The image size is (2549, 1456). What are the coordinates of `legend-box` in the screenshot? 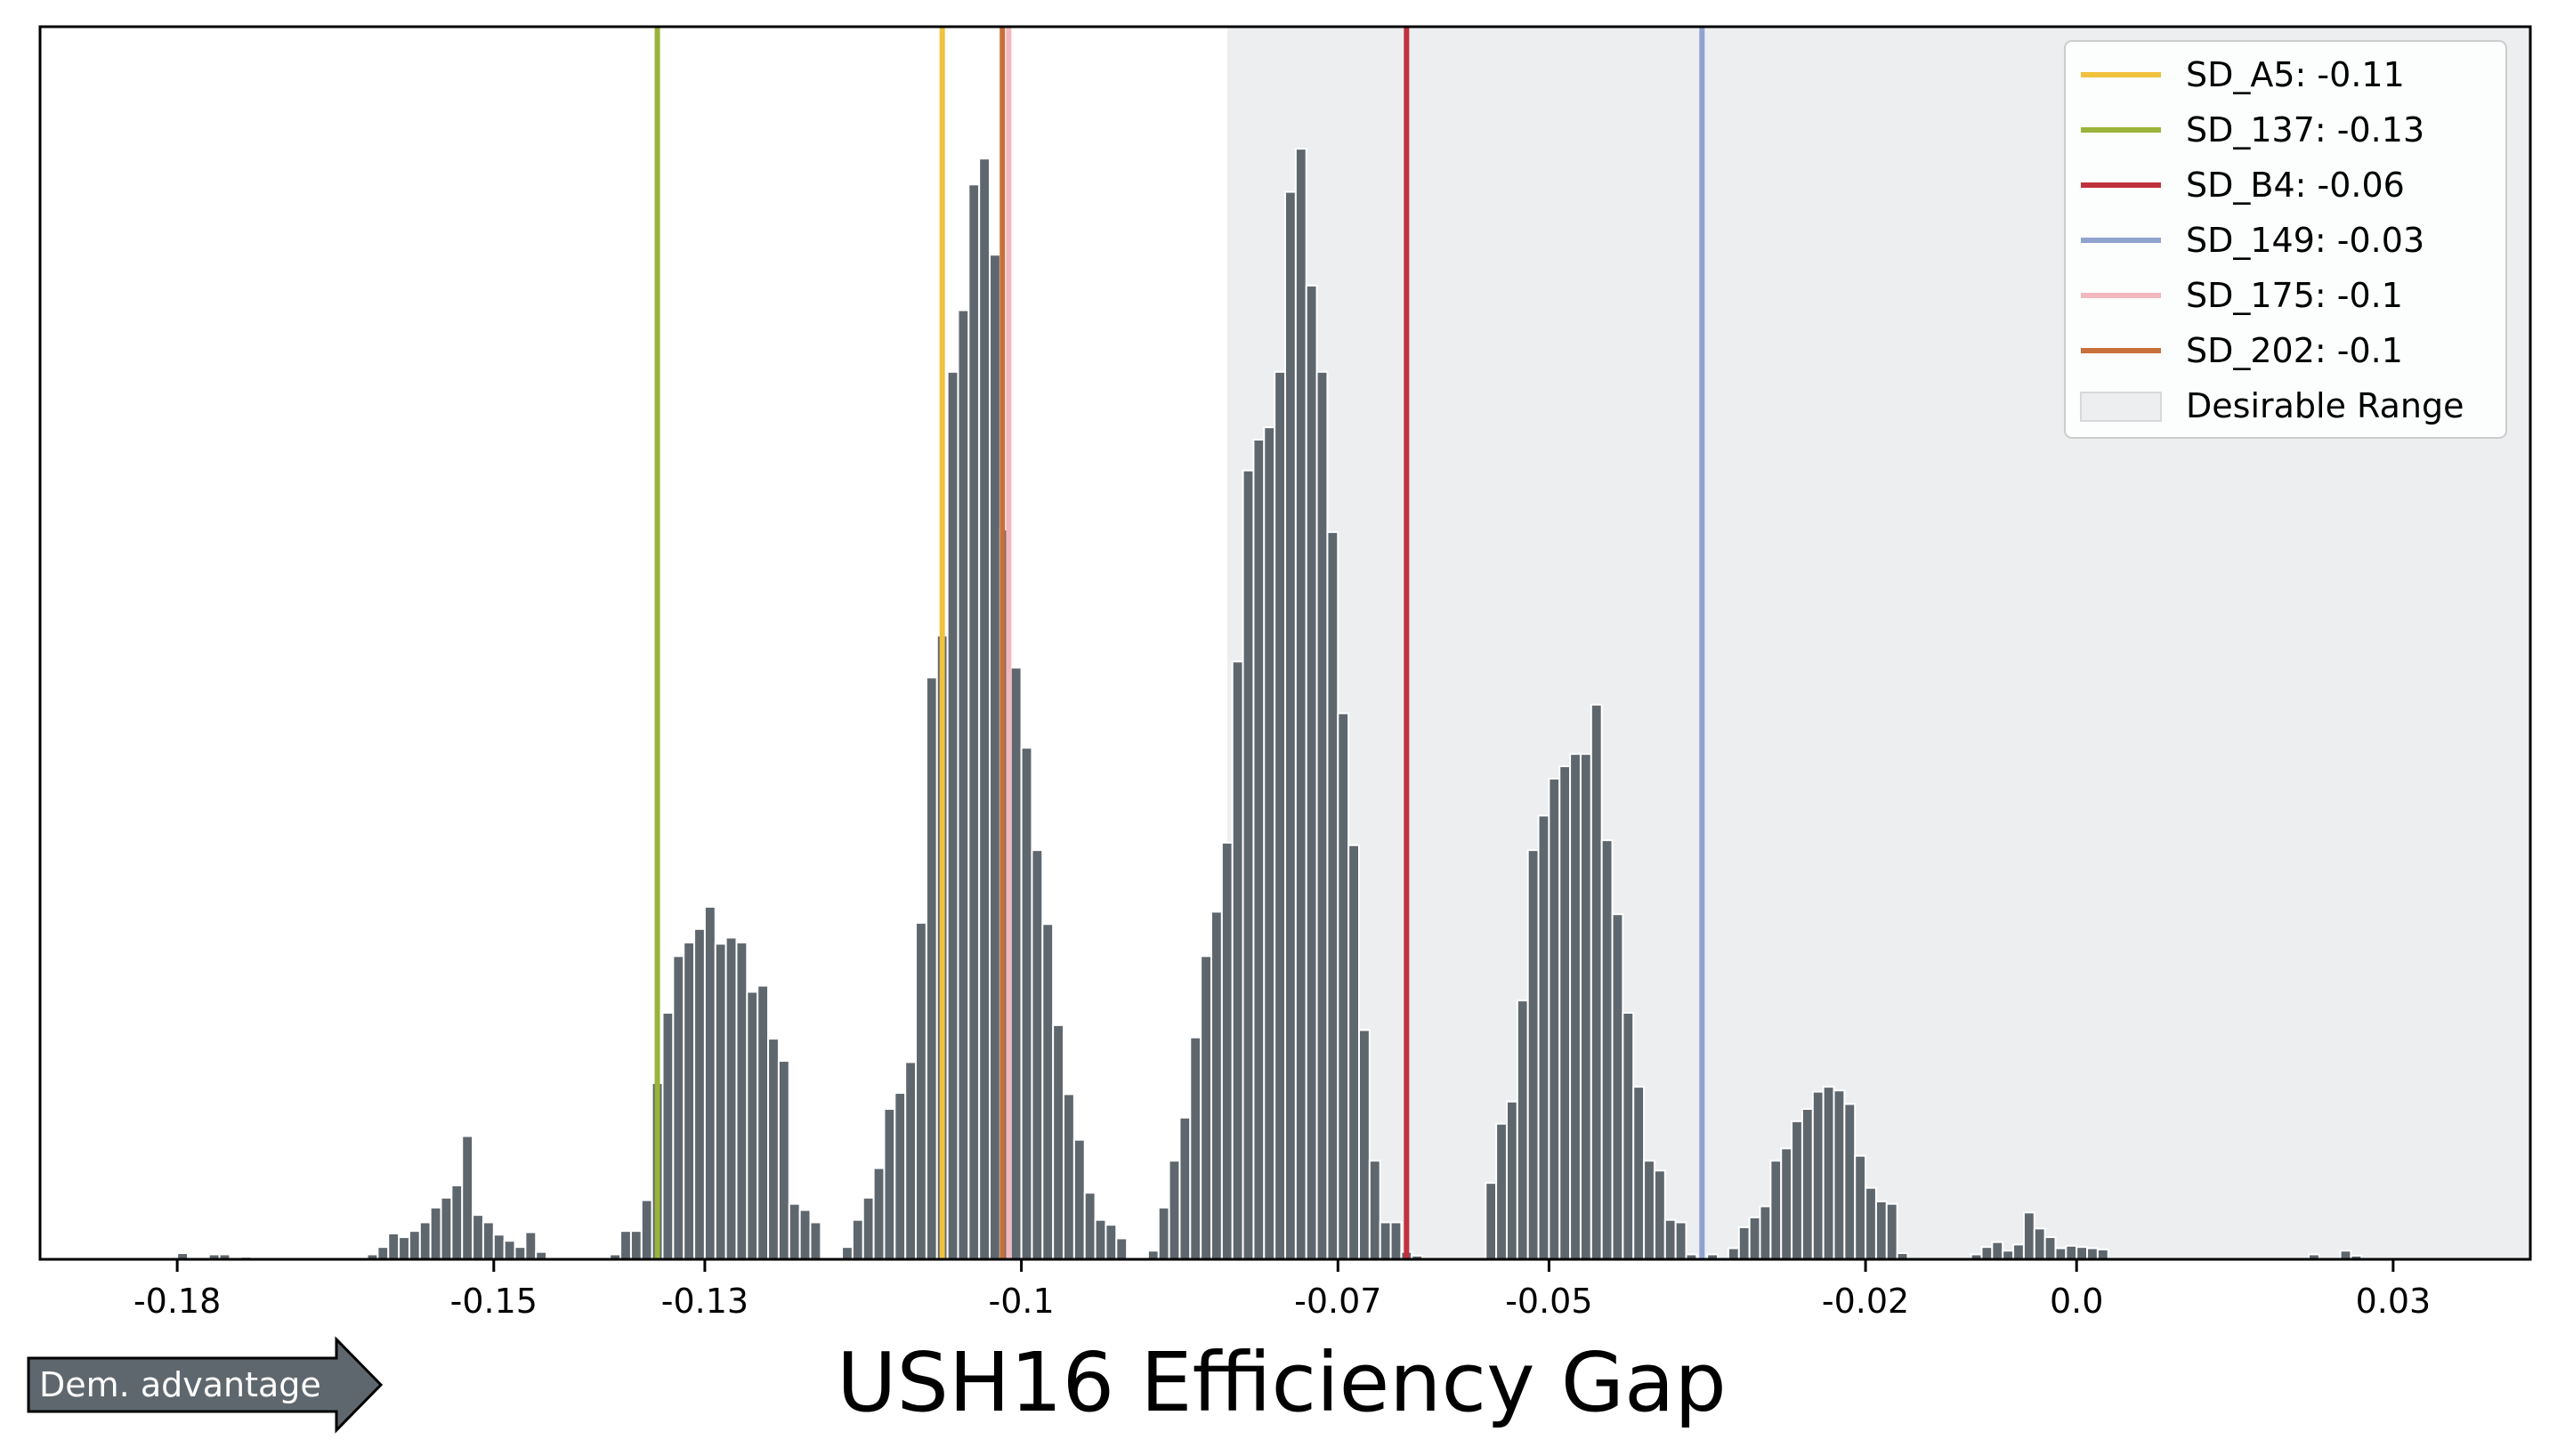 It's located at (2286, 239).